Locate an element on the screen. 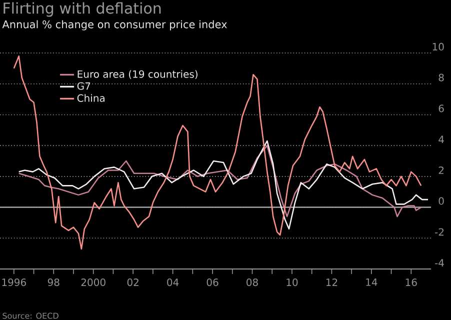 This screenshot has width=451, height=320. x-tick-label: 02 is located at coordinates (132, 282).